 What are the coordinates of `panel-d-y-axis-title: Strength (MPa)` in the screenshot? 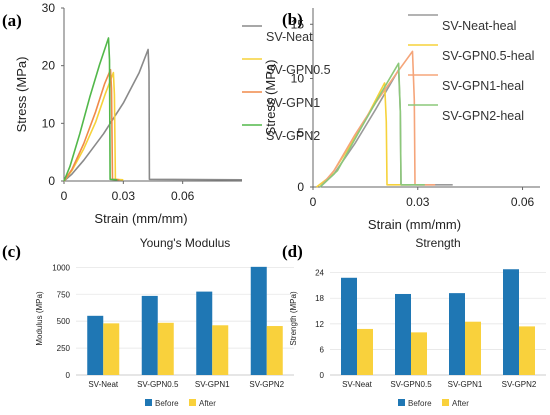 It's located at (293, 318).